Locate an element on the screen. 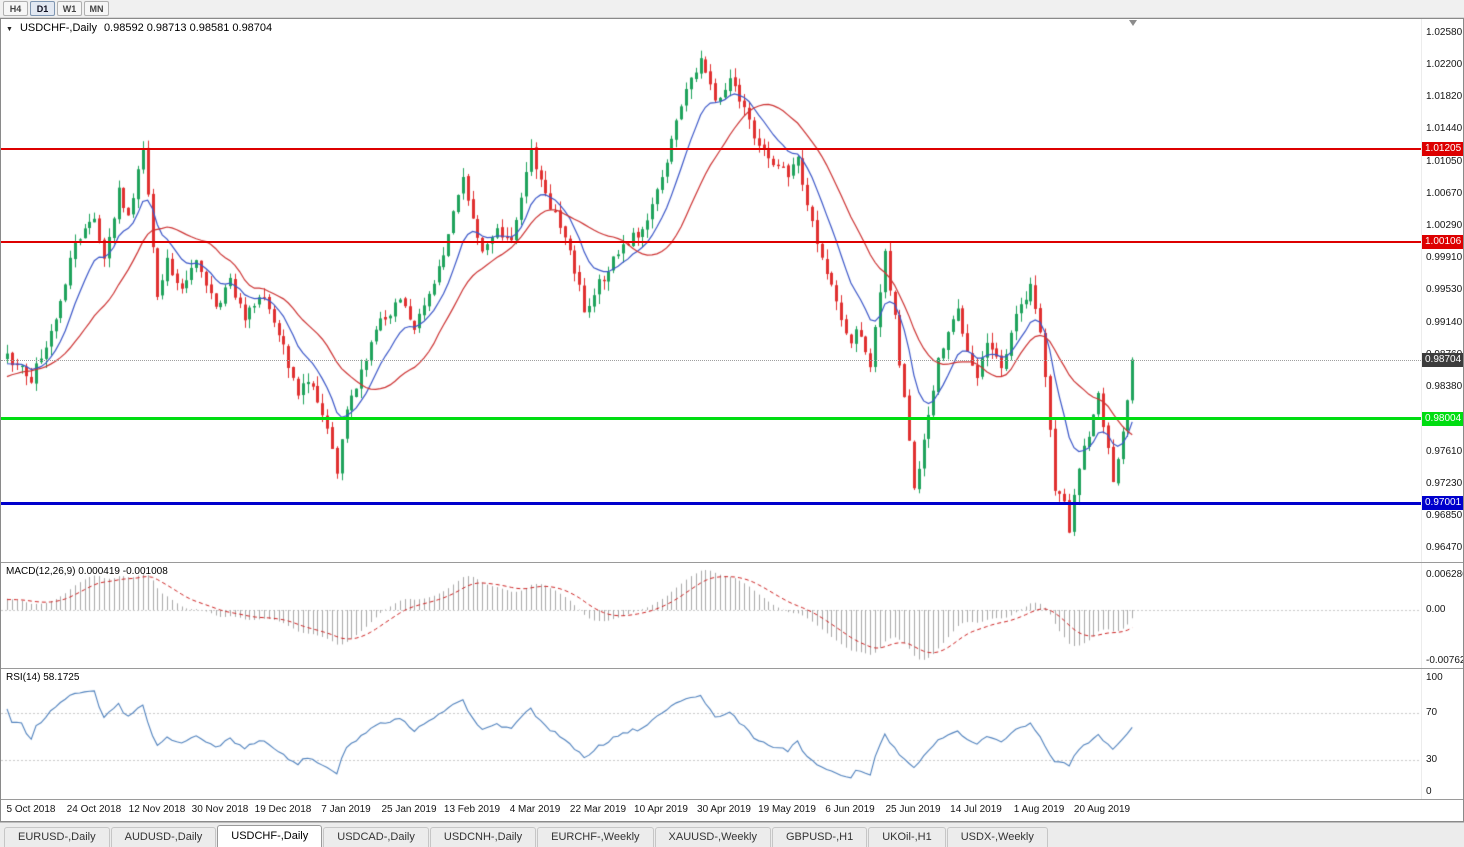 The height and width of the screenshot is (847, 1464). macd-axis-label: 0.006286 is located at coordinates (1444, 574).